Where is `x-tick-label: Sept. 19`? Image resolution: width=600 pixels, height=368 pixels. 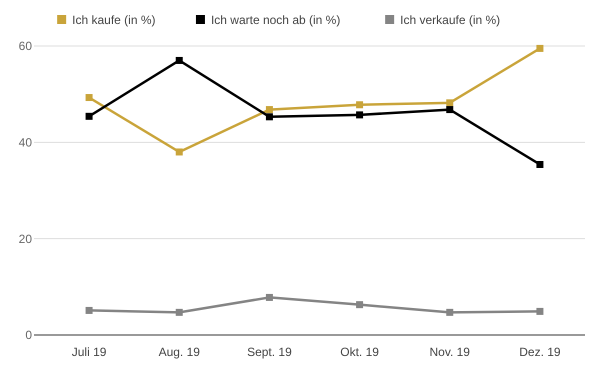 x-tick-label: Sept. 19 is located at coordinates (269, 352).